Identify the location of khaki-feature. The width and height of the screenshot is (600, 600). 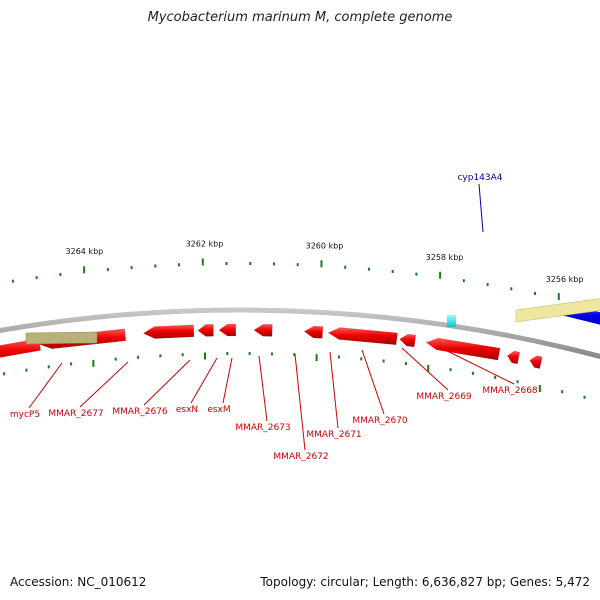
(61, 338).